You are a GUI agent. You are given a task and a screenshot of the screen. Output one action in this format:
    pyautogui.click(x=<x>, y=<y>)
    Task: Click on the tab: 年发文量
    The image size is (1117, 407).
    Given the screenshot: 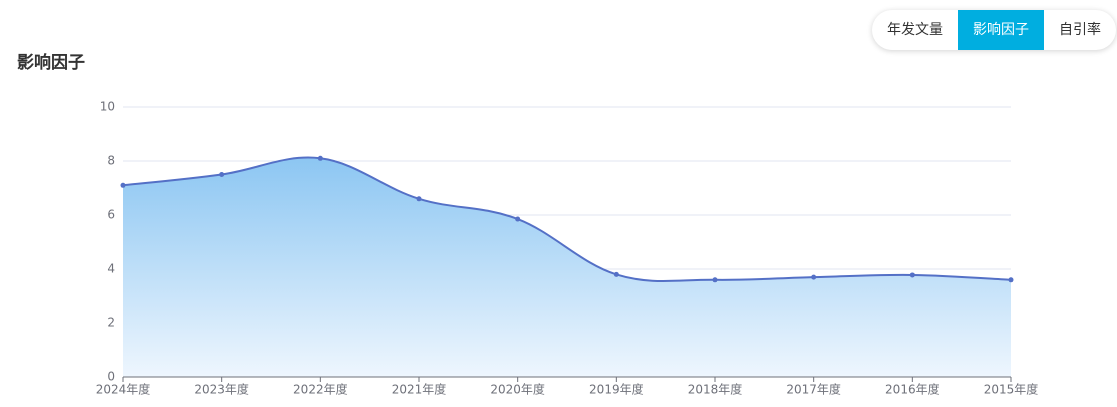 What is the action you would take?
    pyautogui.click(x=915, y=30)
    